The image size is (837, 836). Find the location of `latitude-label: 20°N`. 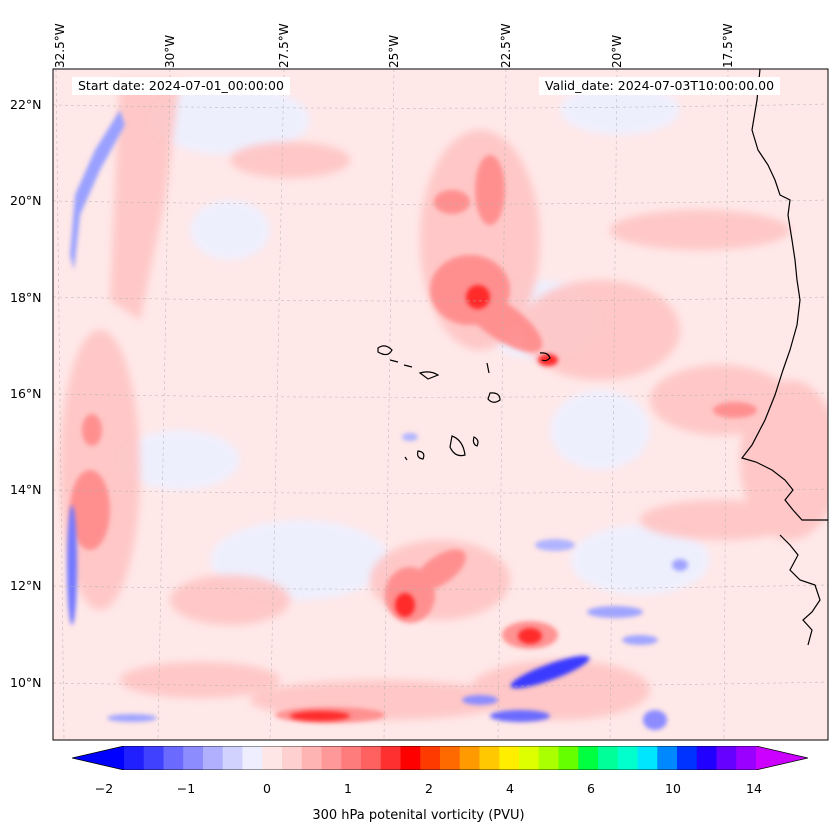

latitude-label: 20°N is located at coordinates (26, 200).